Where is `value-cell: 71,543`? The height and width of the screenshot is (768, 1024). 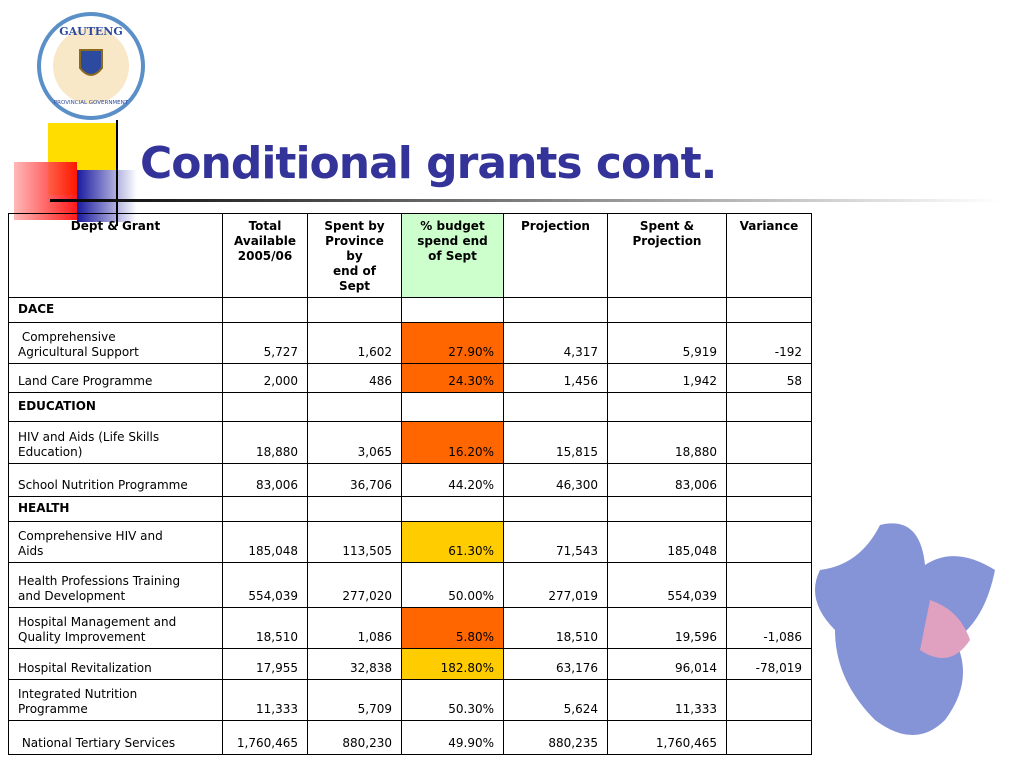 value-cell: 71,543 is located at coordinates (555, 542).